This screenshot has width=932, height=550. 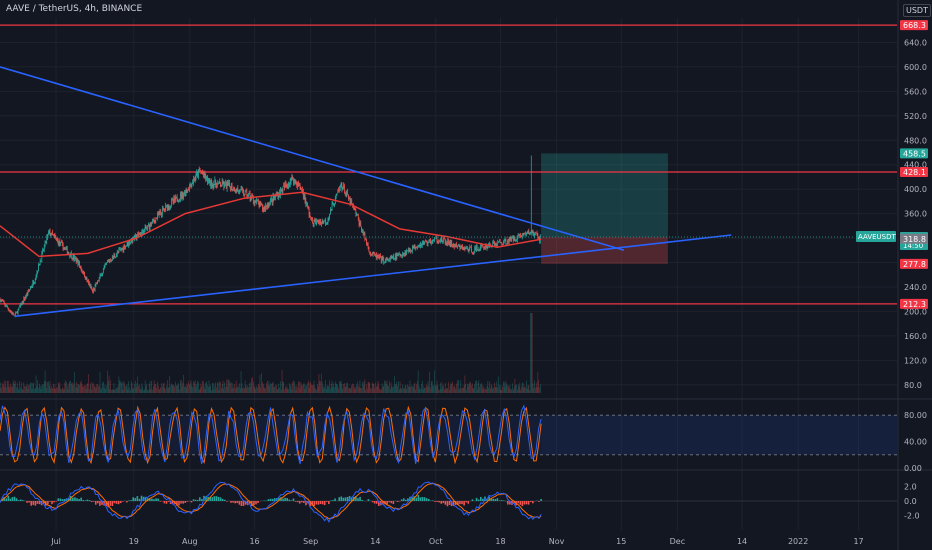 What do you see at coordinates (914, 172) in the screenshot?
I see `price-axis-label-text: 428.1` at bounding box center [914, 172].